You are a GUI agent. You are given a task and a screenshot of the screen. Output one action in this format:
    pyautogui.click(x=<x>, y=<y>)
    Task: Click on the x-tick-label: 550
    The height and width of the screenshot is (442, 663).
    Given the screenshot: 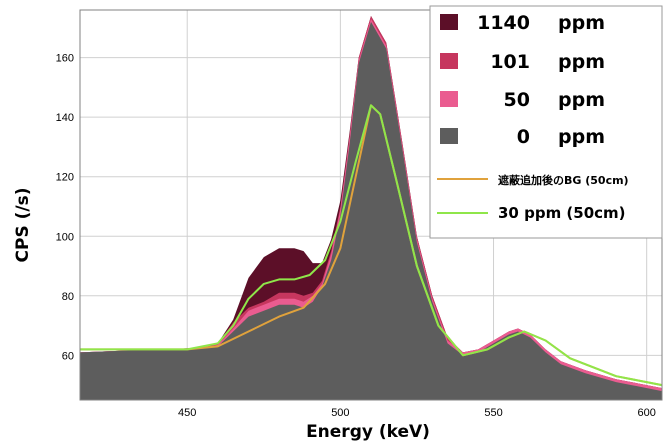 What is the action you would take?
    pyautogui.click(x=493, y=413)
    